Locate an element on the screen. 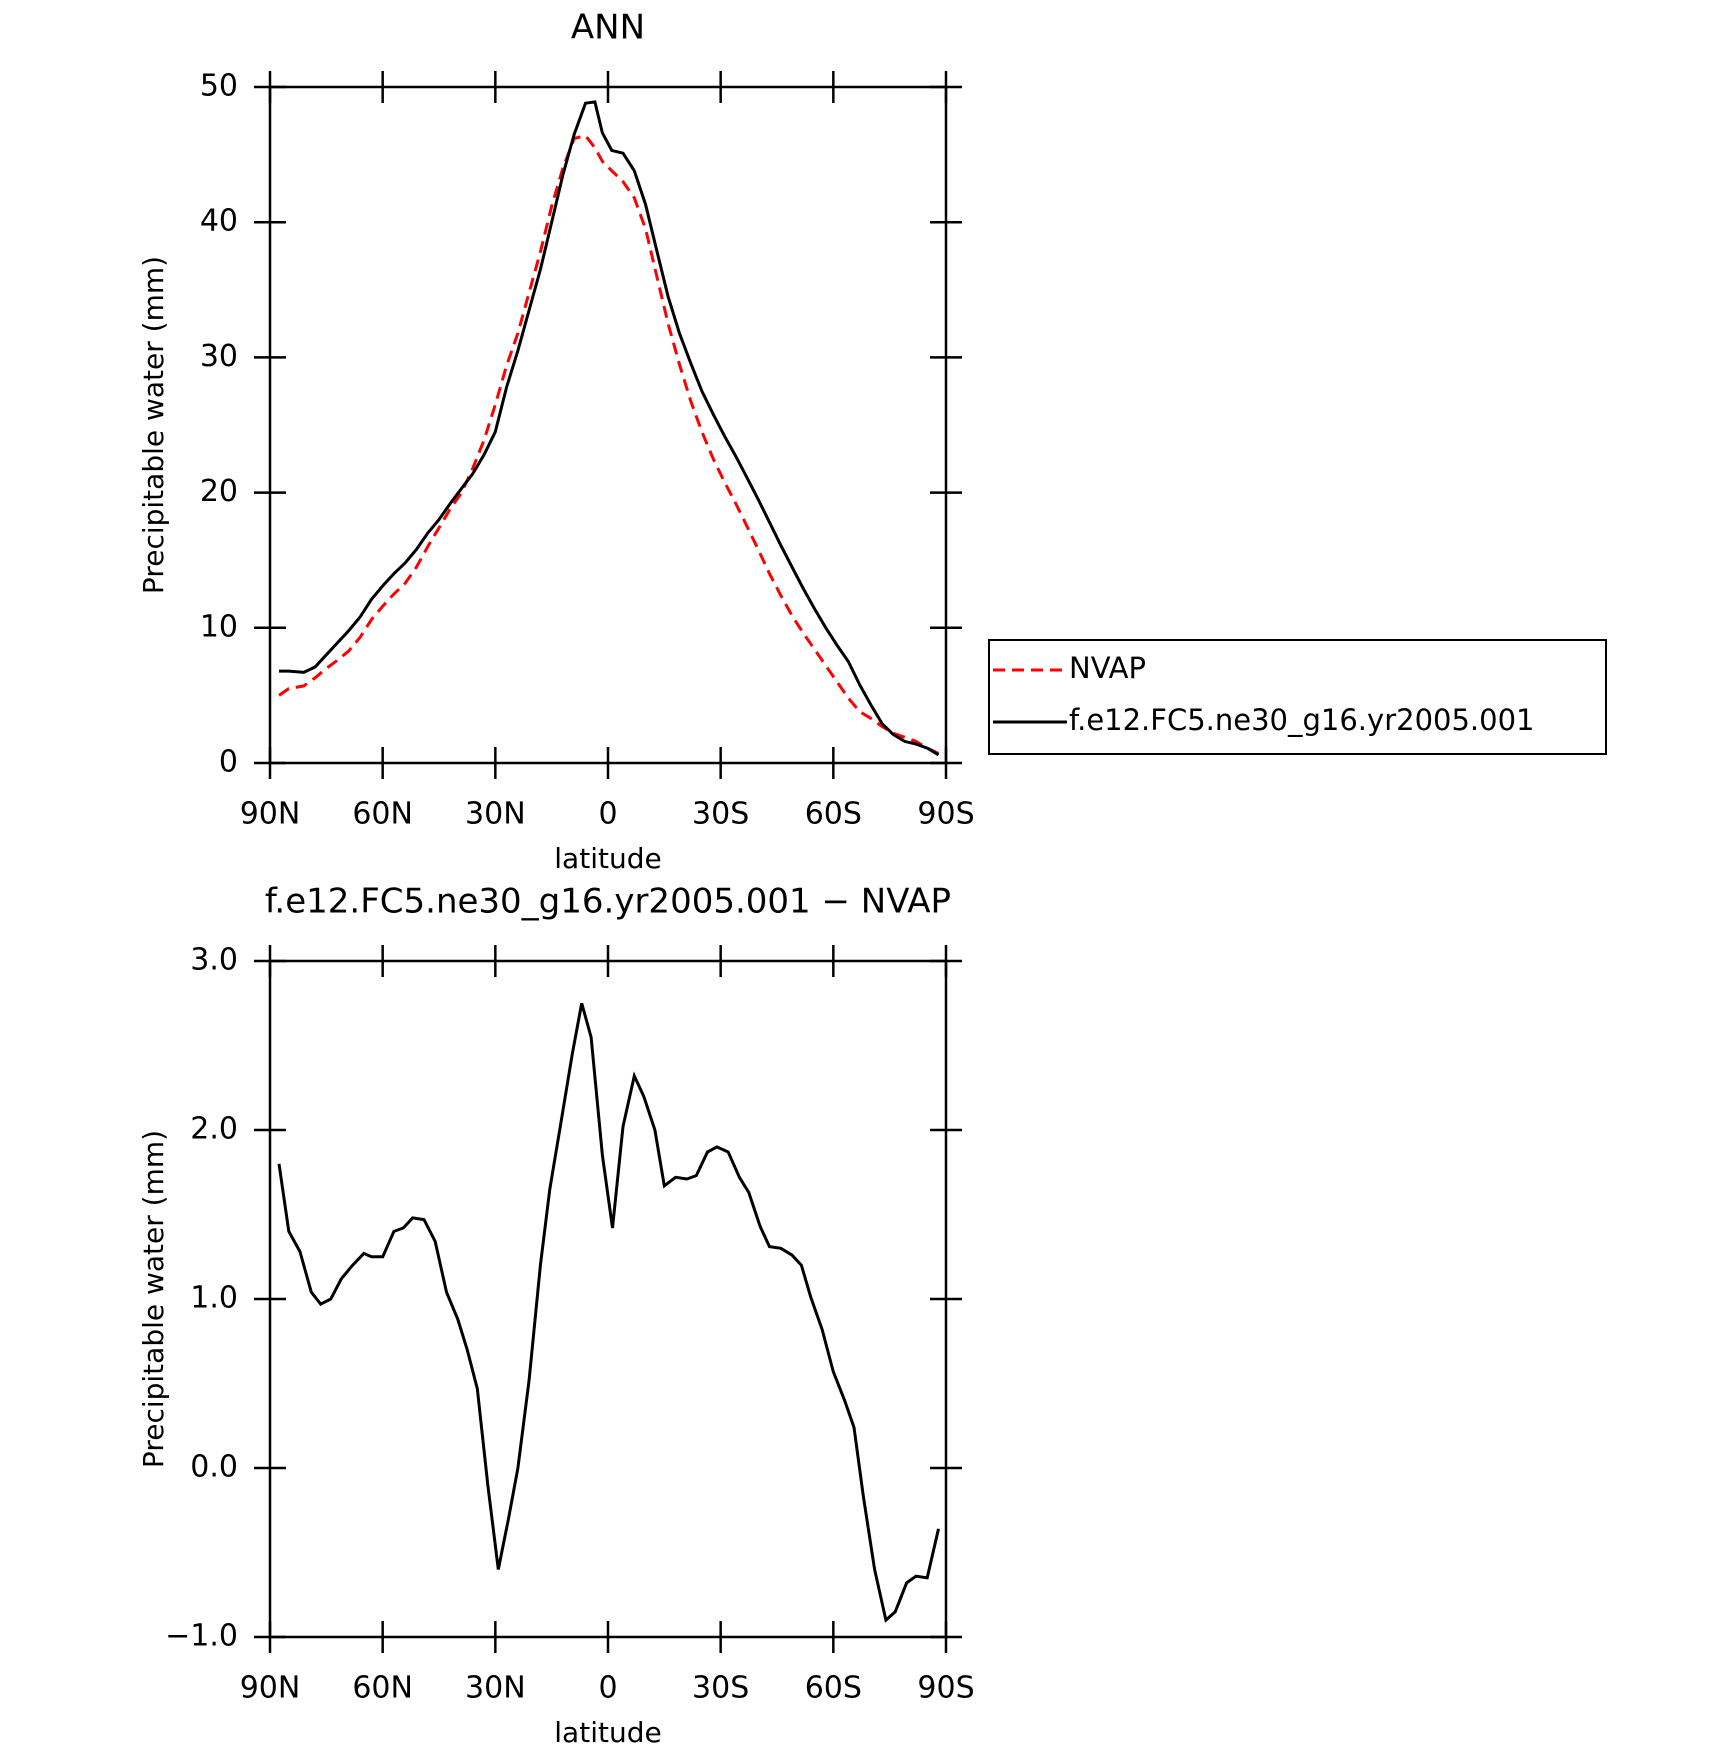 The image size is (1710, 1751). y-tick-label: 3.0 is located at coordinates (214, 960).